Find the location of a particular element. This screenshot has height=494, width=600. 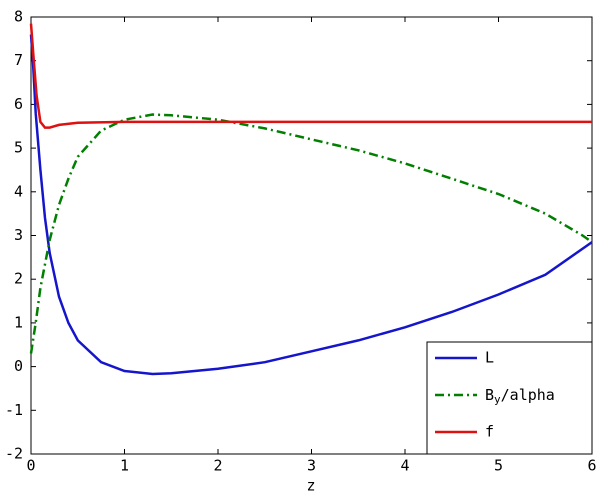

x-tick-label: 5 is located at coordinates (498, 466).